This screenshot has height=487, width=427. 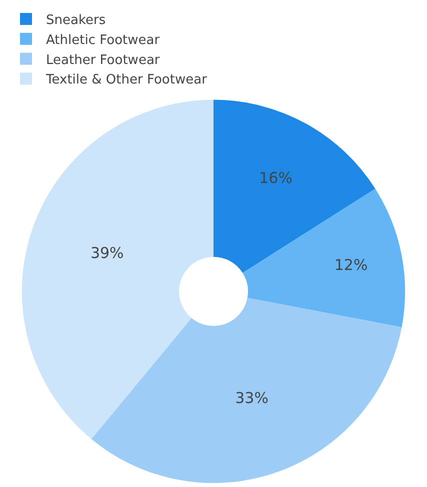 I want to click on data-label: 16%, so click(x=275, y=178).